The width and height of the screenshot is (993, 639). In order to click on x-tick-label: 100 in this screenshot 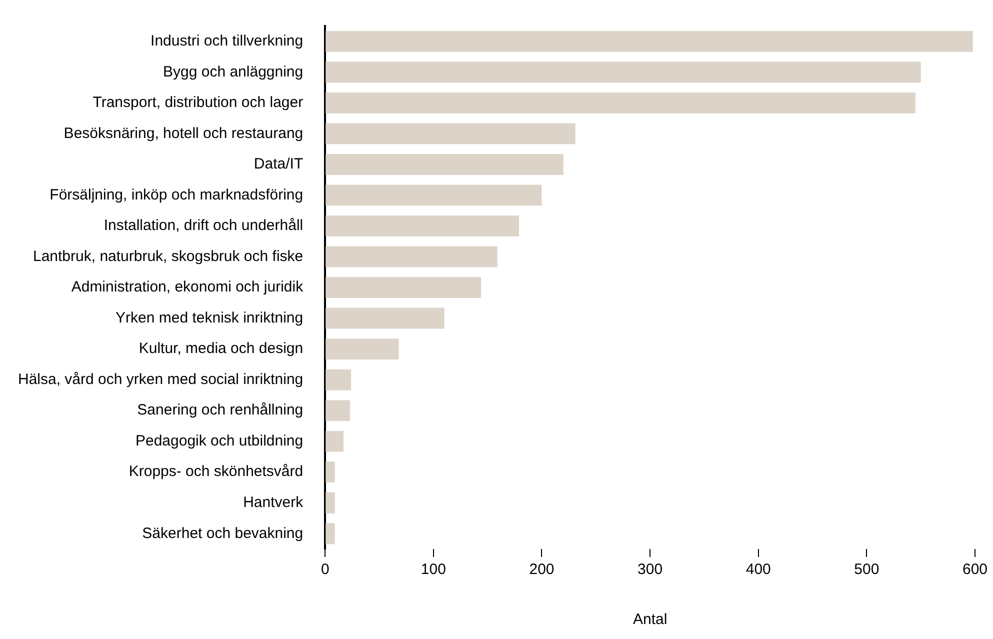, I will do `click(433, 569)`.